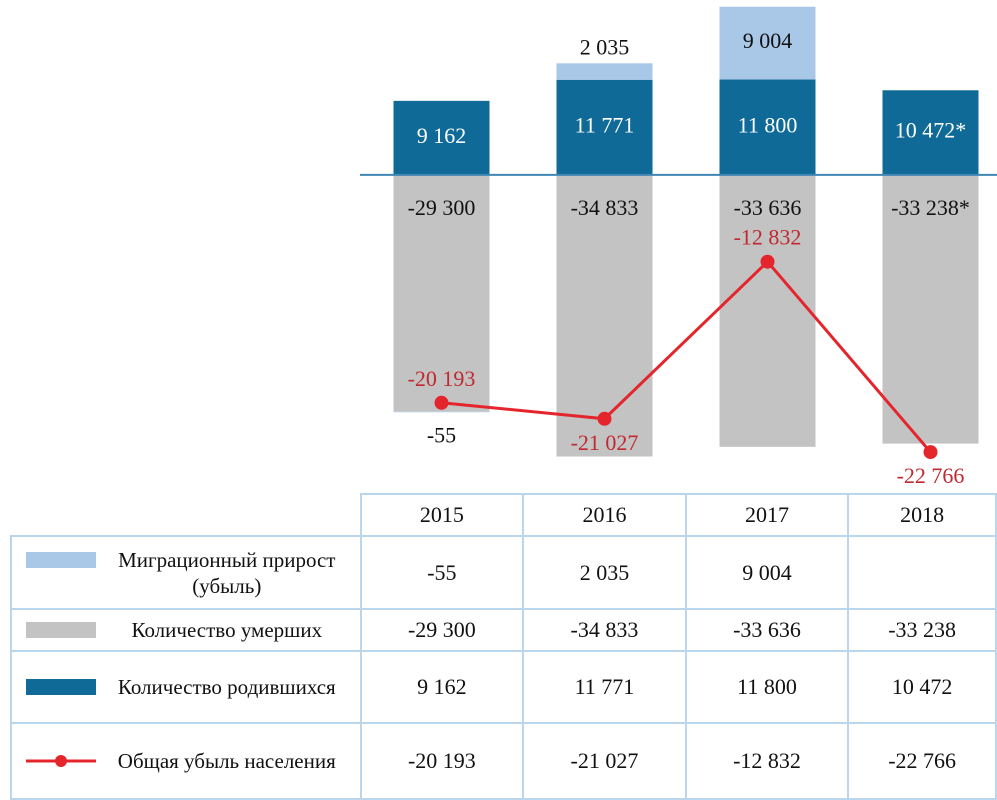  What do you see at coordinates (442, 135) in the screenshot?
I see `data-label: 9 162` at bounding box center [442, 135].